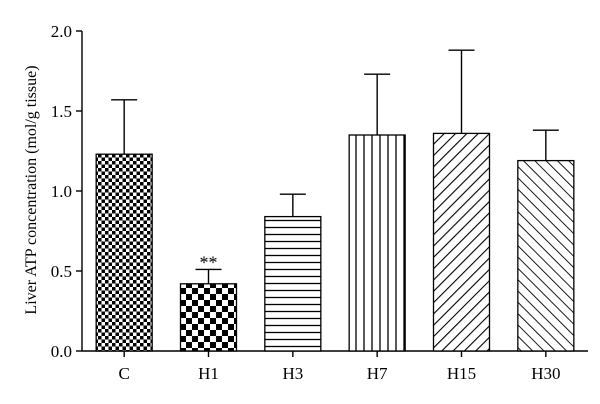  Describe the element at coordinates (124, 252) in the screenshot. I see `bar-c` at that location.